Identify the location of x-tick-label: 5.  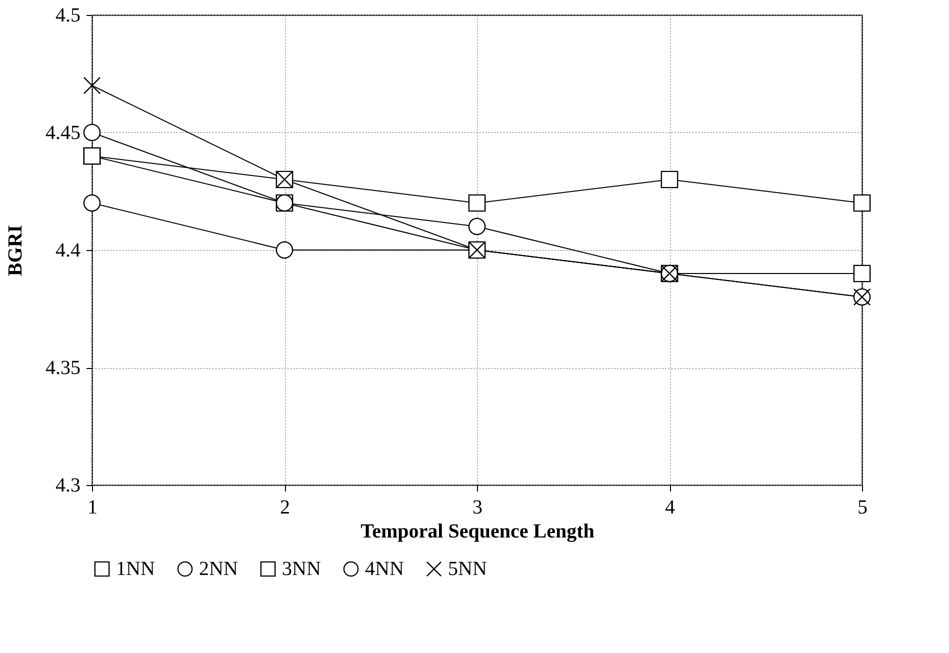
(863, 507).